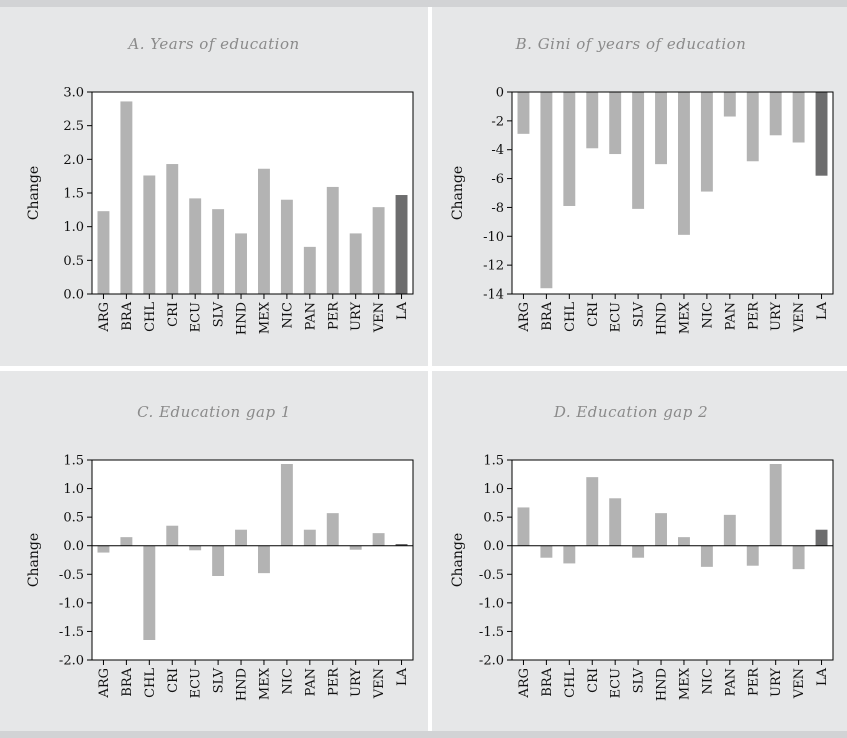 The image size is (847, 738). Describe the element at coordinates (672, 560) in the screenshot. I see `plot-frame` at that location.